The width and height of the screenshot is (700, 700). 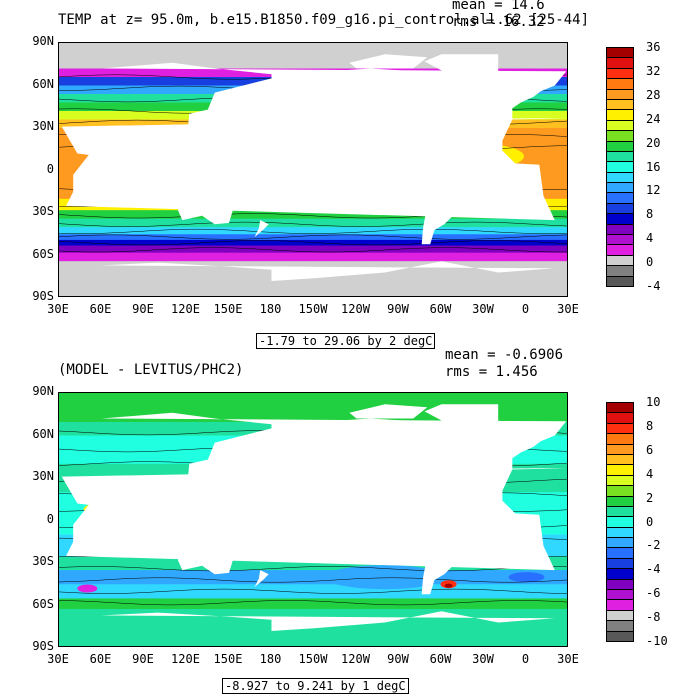 What do you see at coordinates (43, 433) in the screenshot?
I see `y-tick-label: 60N` at bounding box center [43, 433].